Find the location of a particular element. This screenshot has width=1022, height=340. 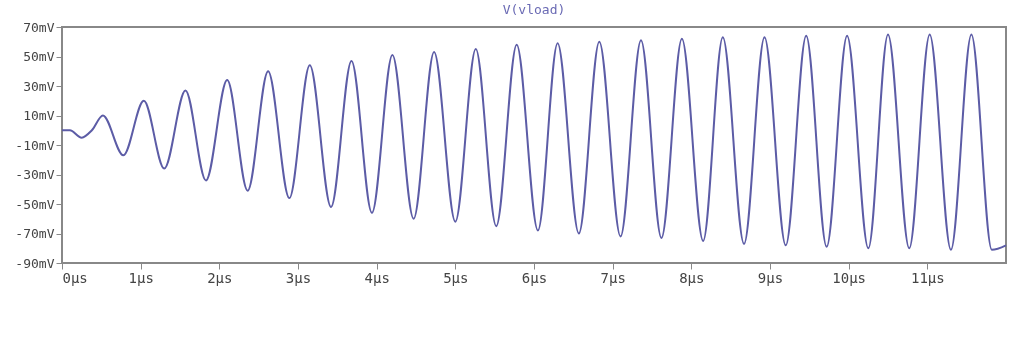

y-tick-label: -90mV is located at coordinates (35, 263).